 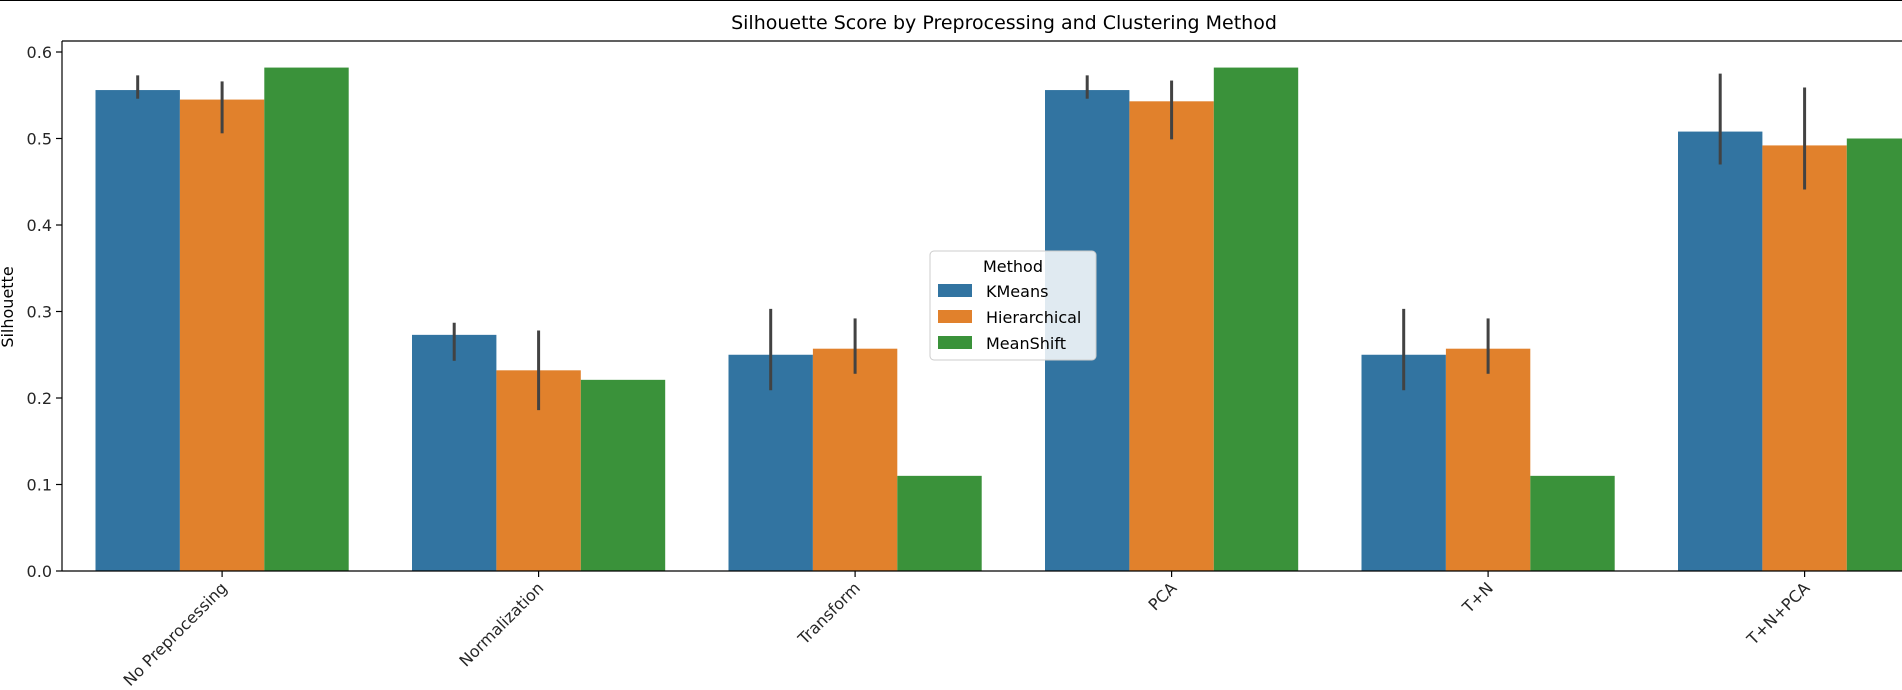 What do you see at coordinates (1017, 291) in the screenshot?
I see `legend-label-kmeans: KMeans` at bounding box center [1017, 291].